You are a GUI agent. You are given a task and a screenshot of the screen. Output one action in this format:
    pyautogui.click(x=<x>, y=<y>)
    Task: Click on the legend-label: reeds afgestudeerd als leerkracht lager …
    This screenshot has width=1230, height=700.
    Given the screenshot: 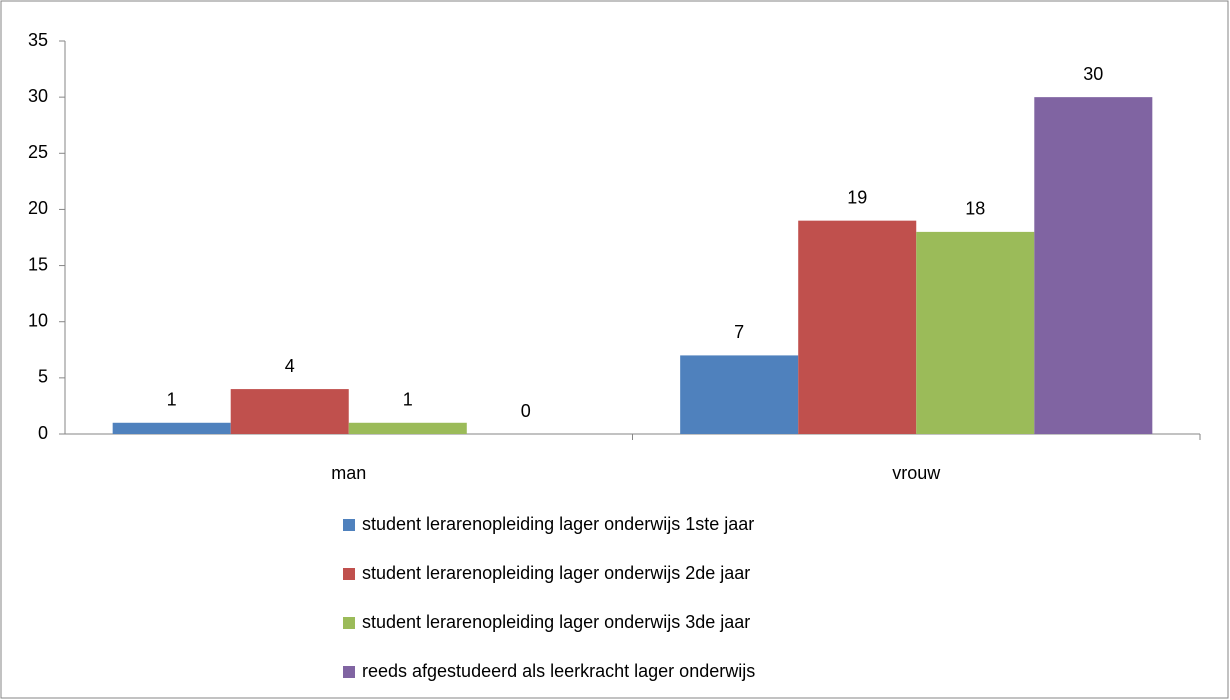 What is the action you would take?
    pyautogui.click(x=558, y=671)
    